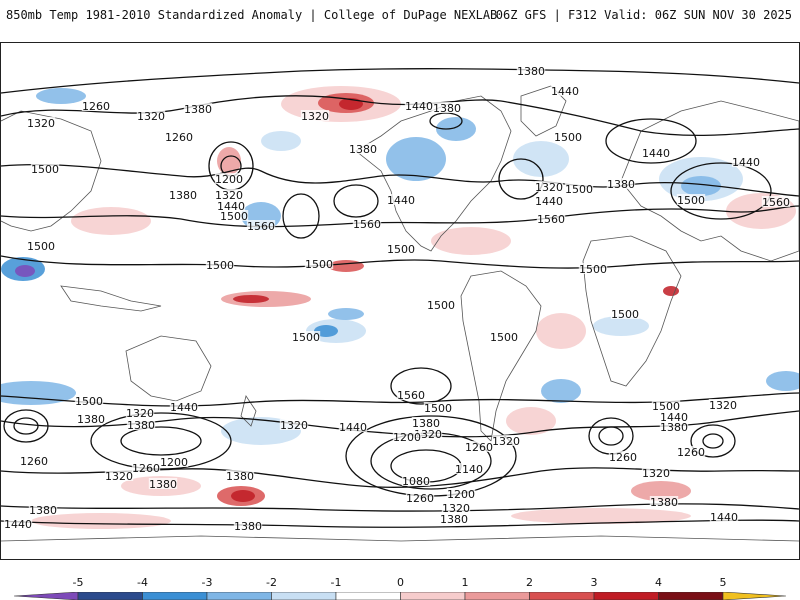 The width and height of the screenshot is (800, 600). What do you see at coordinates (479, 447) in the screenshot?
I see `contour-label: 1260` at bounding box center [479, 447].